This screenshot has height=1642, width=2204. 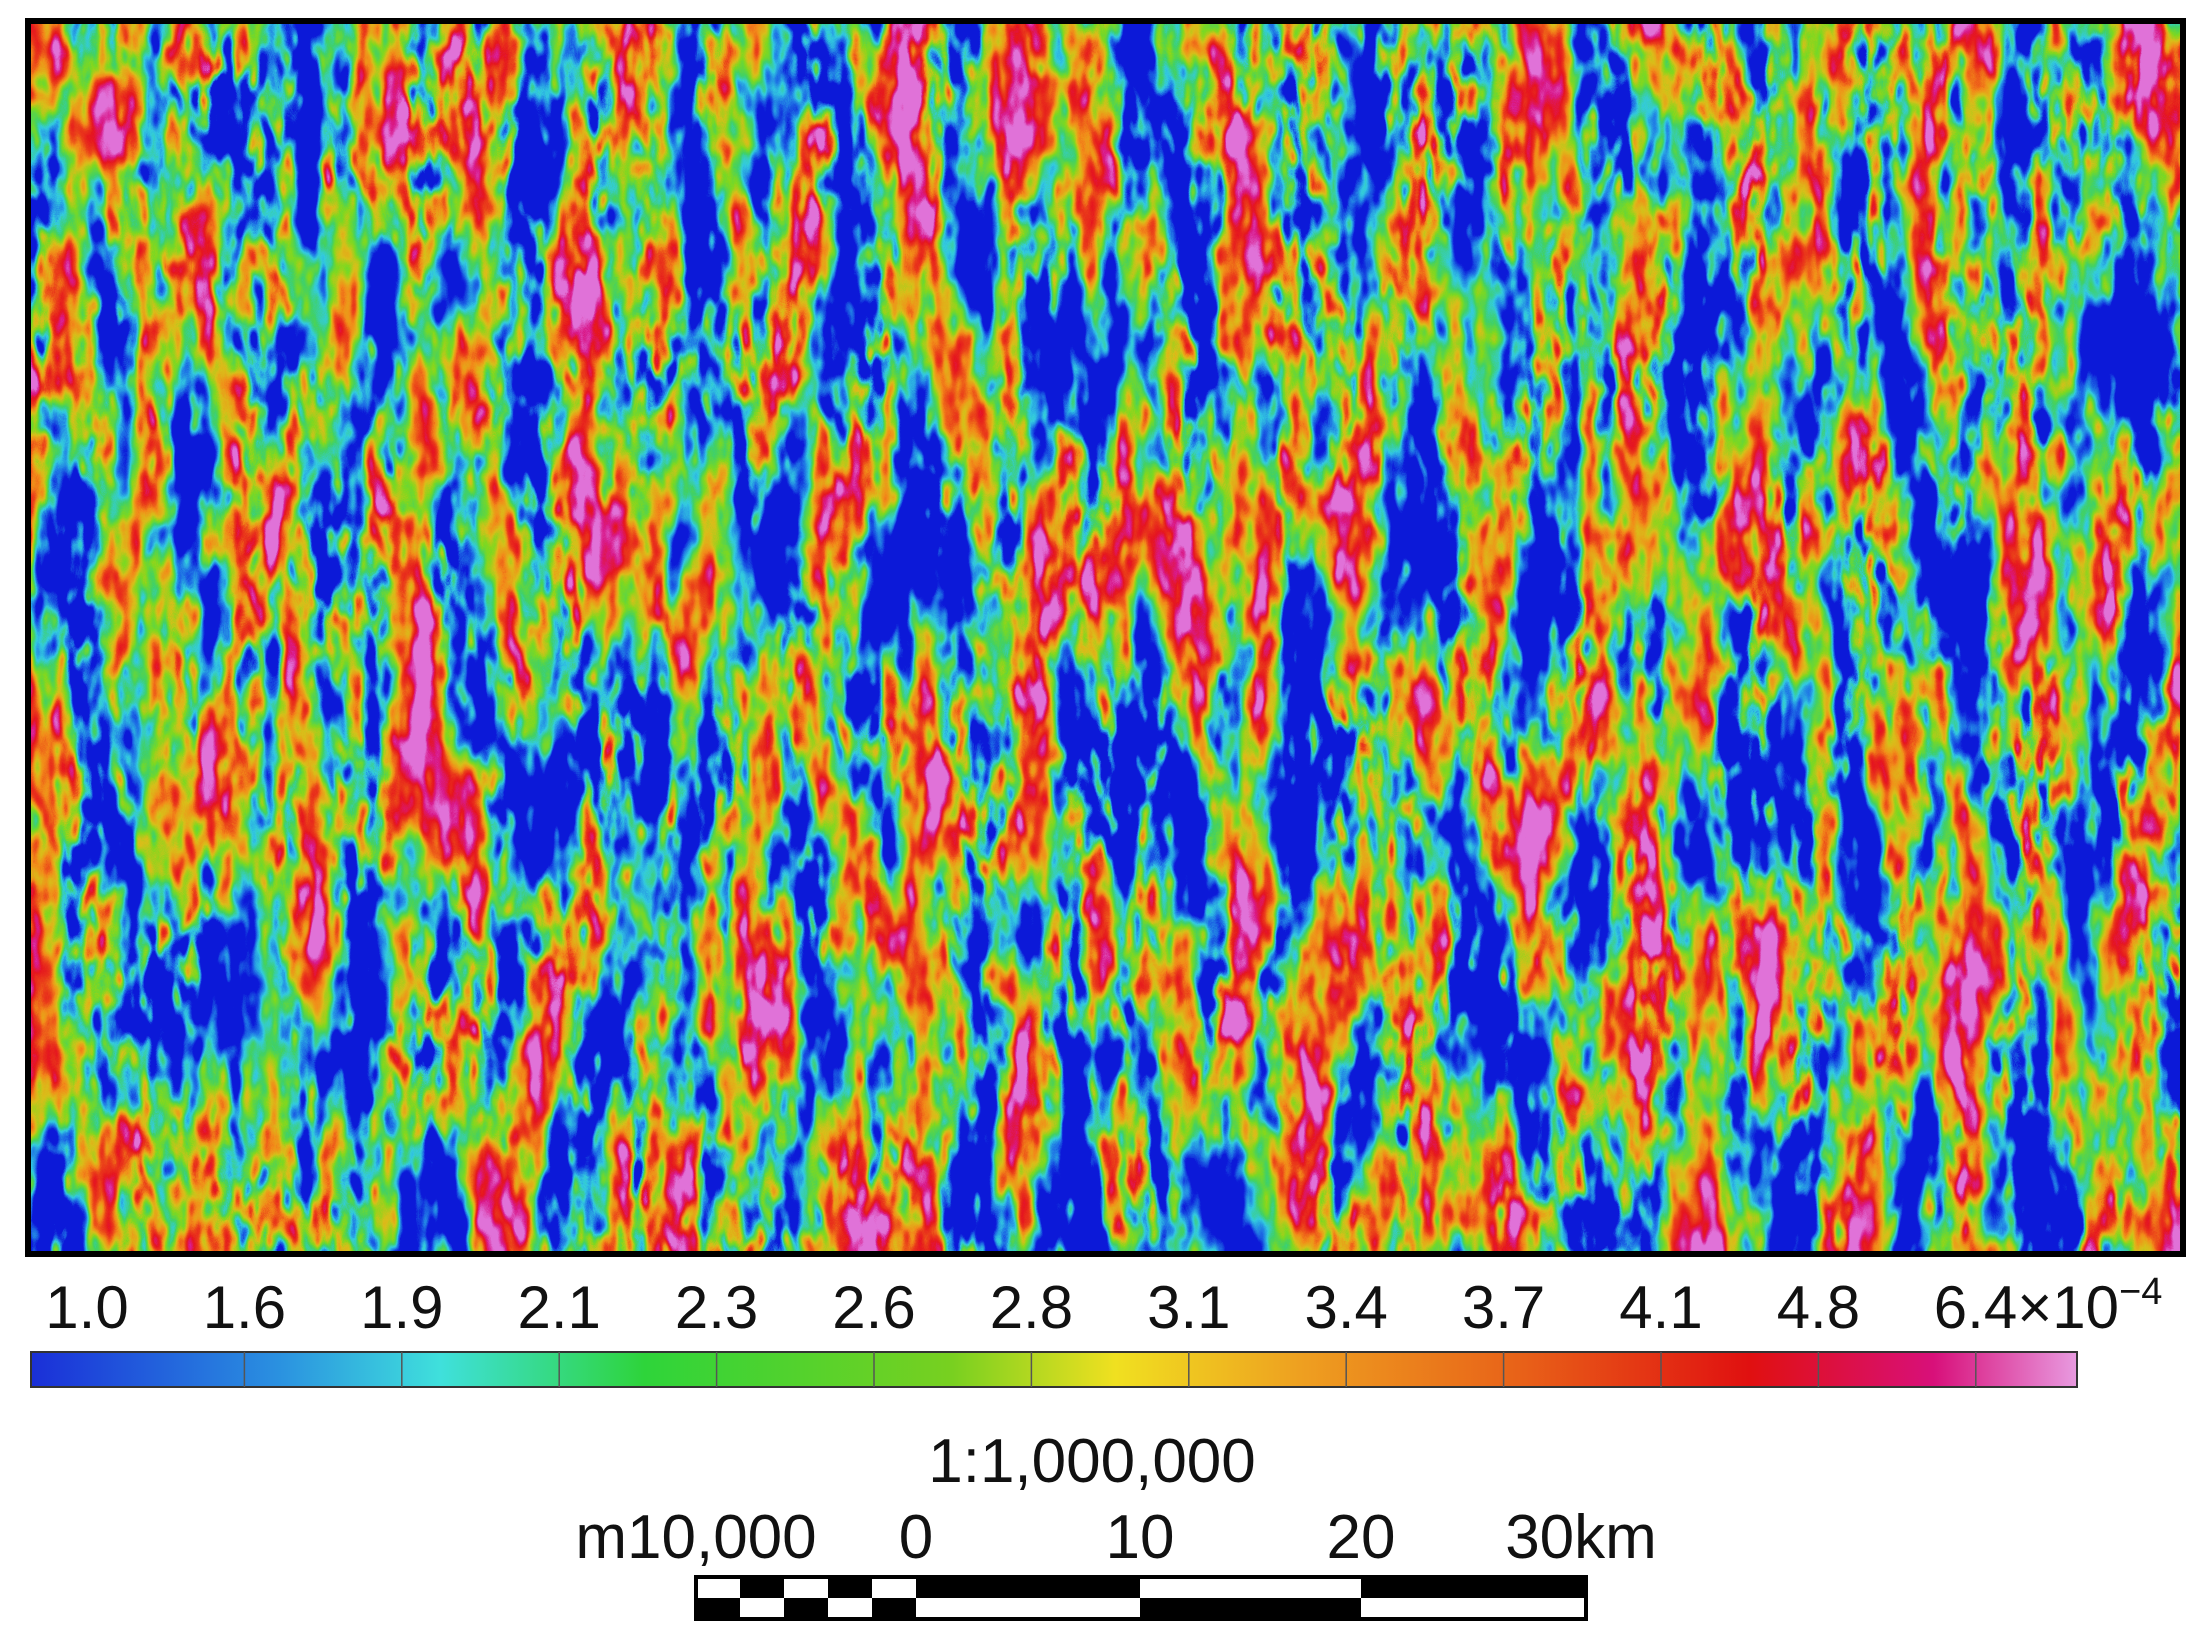 What do you see at coordinates (1660, 1307) in the screenshot?
I see `colorbar-label: 4.1` at bounding box center [1660, 1307].